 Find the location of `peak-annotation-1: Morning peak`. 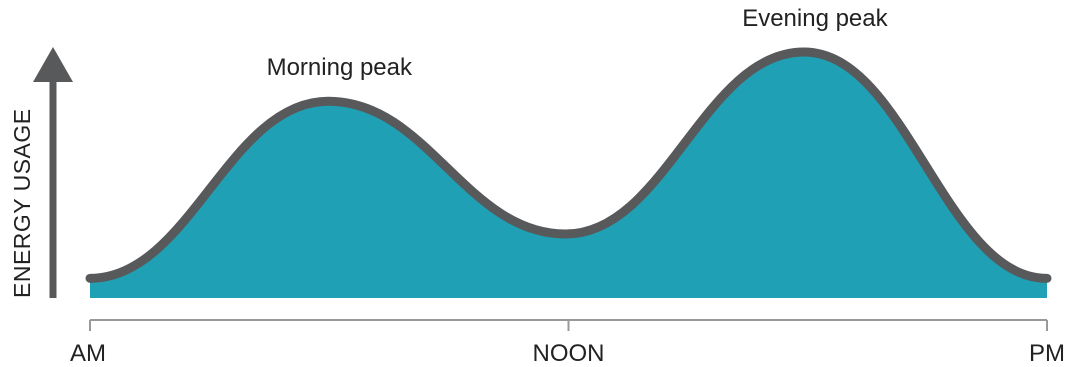

peak-annotation-1: Morning peak is located at coordinates (340, 67).